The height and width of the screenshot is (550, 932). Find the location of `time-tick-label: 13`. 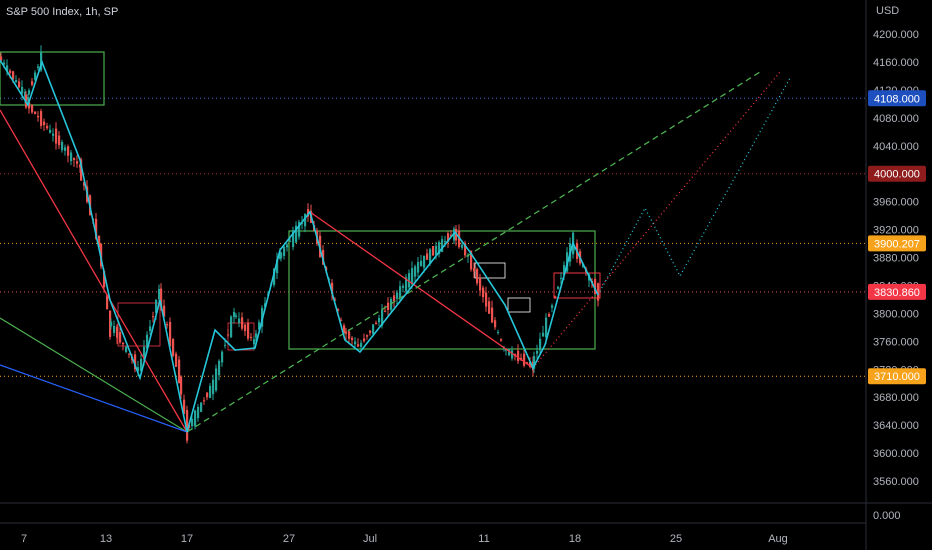

time-tick-label: 13 is located at coordinates (106, 539).